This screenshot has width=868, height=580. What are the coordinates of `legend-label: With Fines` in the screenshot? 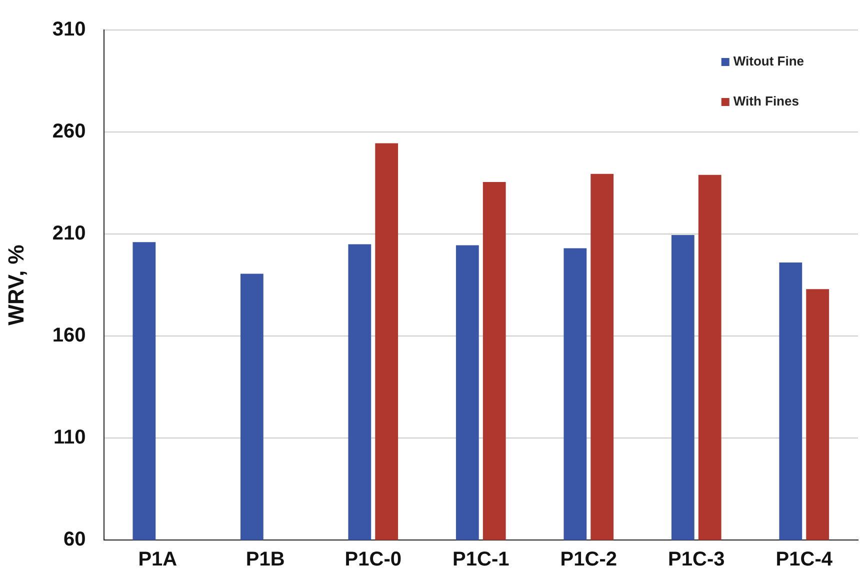 It's located at (766, 101).